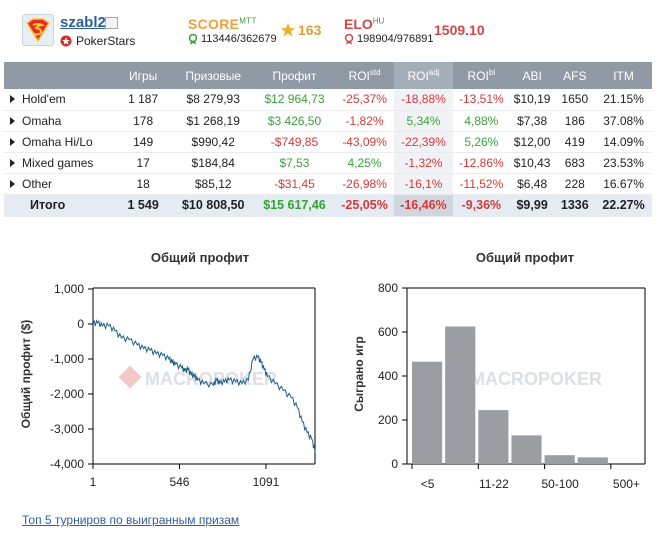 Image resolution: width=667 pixels, height=538 pixels. What do you see at coordinates (364, 142) in the screenshot?
I see `cell-roi-std: -43,09%` at bounding box center [364, 142].